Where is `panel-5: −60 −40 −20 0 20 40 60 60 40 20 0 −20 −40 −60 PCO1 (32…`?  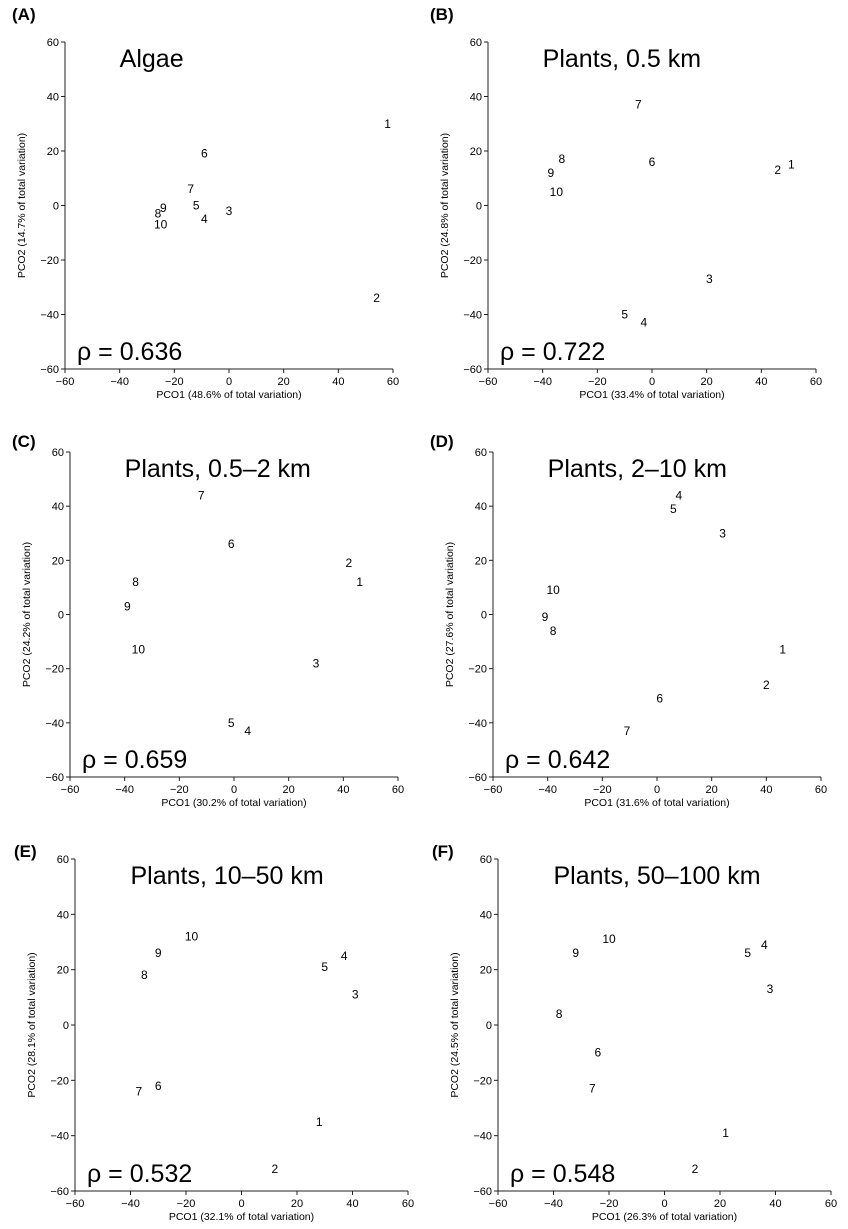 panel-5: −60 −40 −20 0 20 40 60 60 40 20 0 −20 −40 −60 PCO1 (32… is located at coordinates (214, 1032).